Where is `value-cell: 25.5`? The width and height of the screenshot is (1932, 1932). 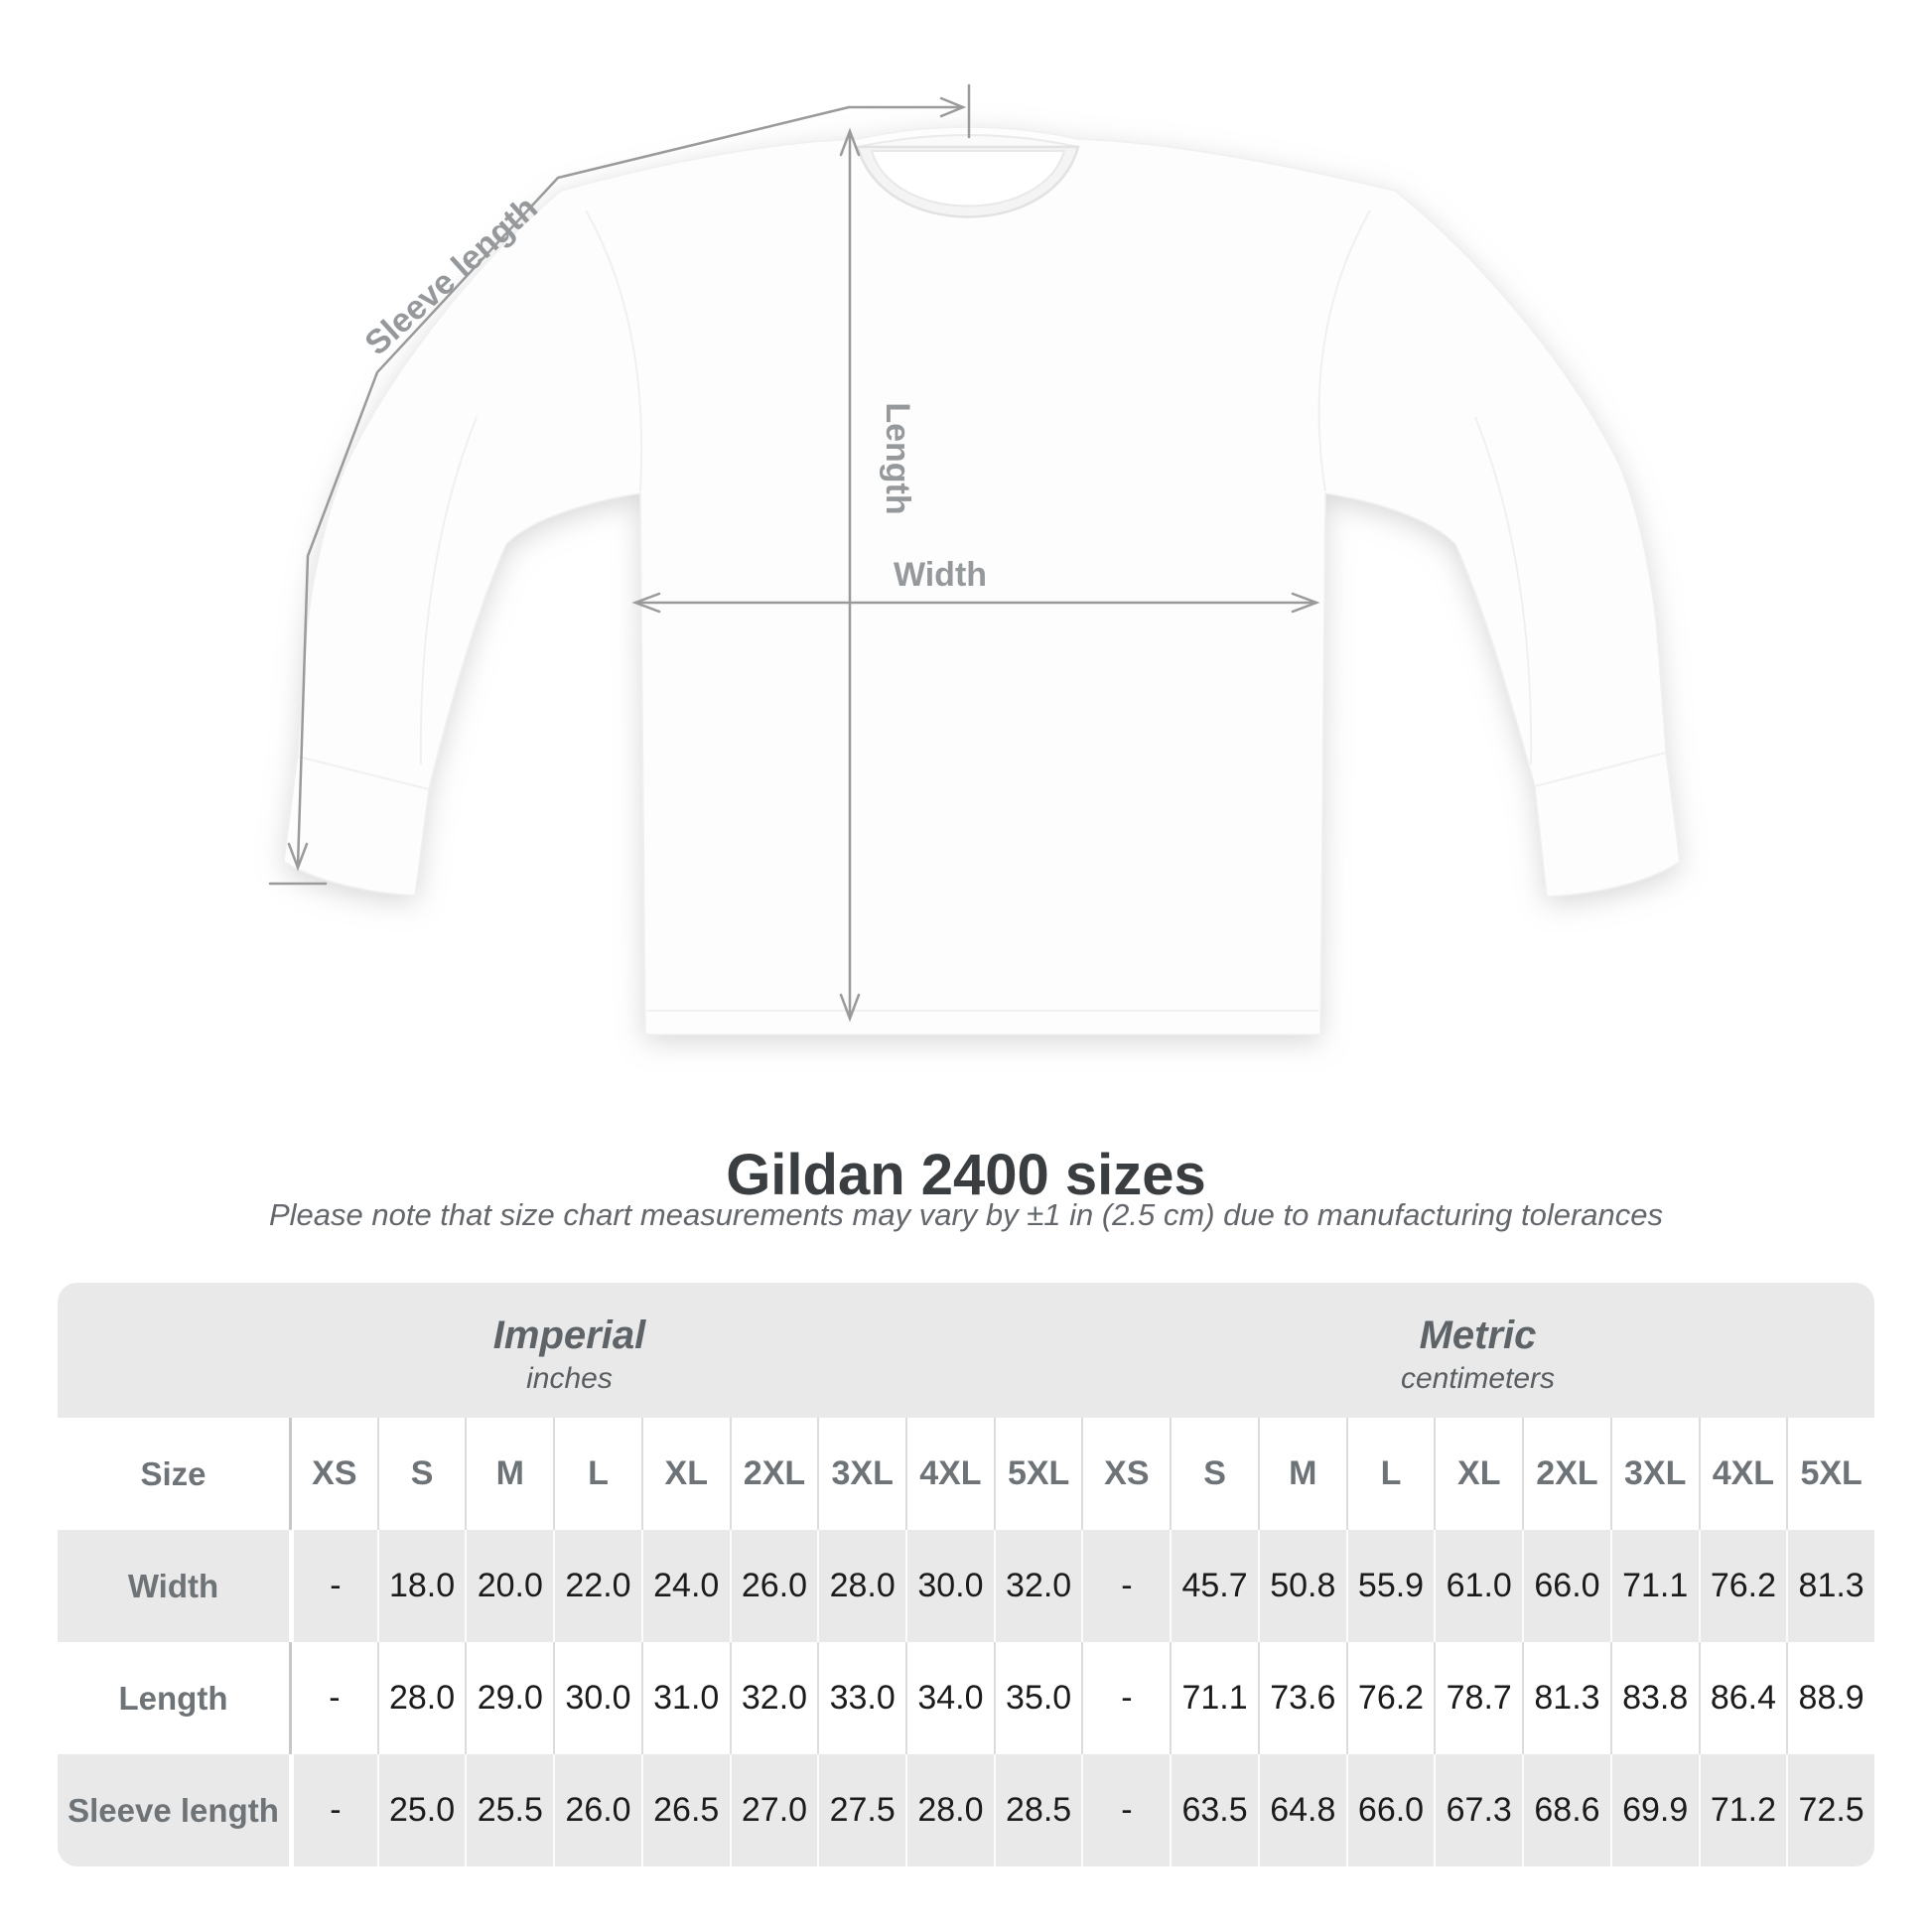 value-cell: 25.5 is located at coordinates (509, 1810).